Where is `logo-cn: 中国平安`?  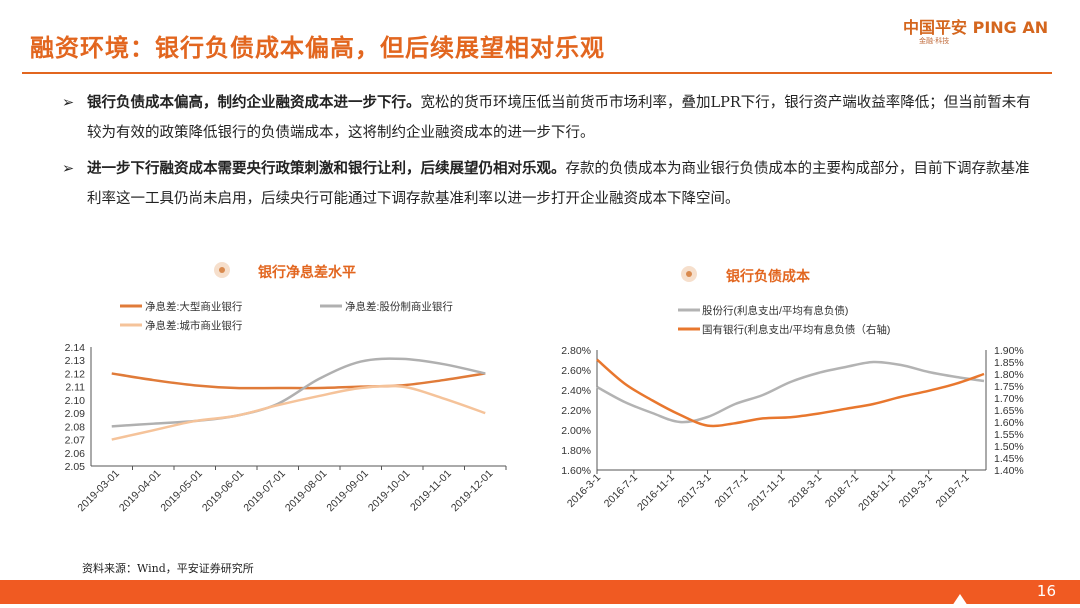
logo-cn: 中国平安 is located at coordinates (935, 27).